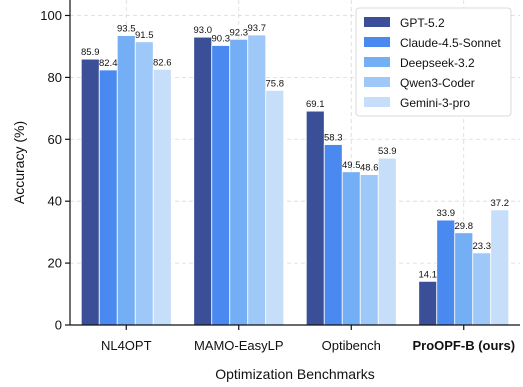 Image resolution: width=523 pixels, height=387 pixels. Describe the element at coordinates (19, 162) in the screenshot. I see `y-axis-label: Accuracy (%)` at that location.